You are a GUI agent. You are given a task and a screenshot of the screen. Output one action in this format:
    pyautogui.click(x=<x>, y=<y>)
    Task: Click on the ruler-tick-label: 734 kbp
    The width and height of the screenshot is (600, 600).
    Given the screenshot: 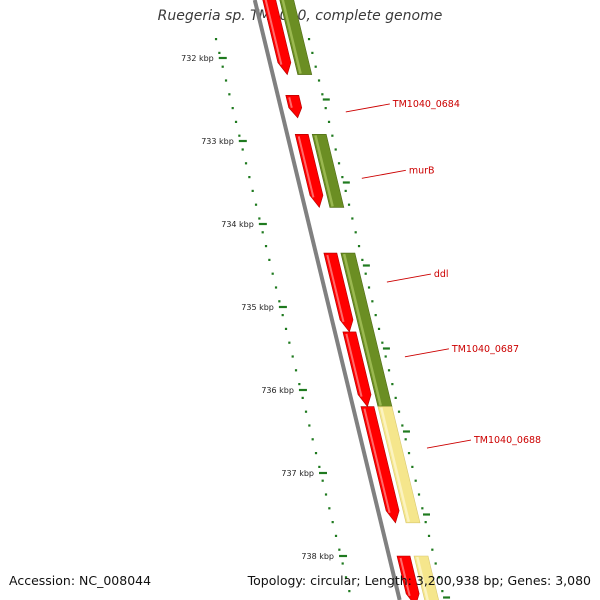 What is the action you would take?
    pyautogui.click(x=237, y=224)
    